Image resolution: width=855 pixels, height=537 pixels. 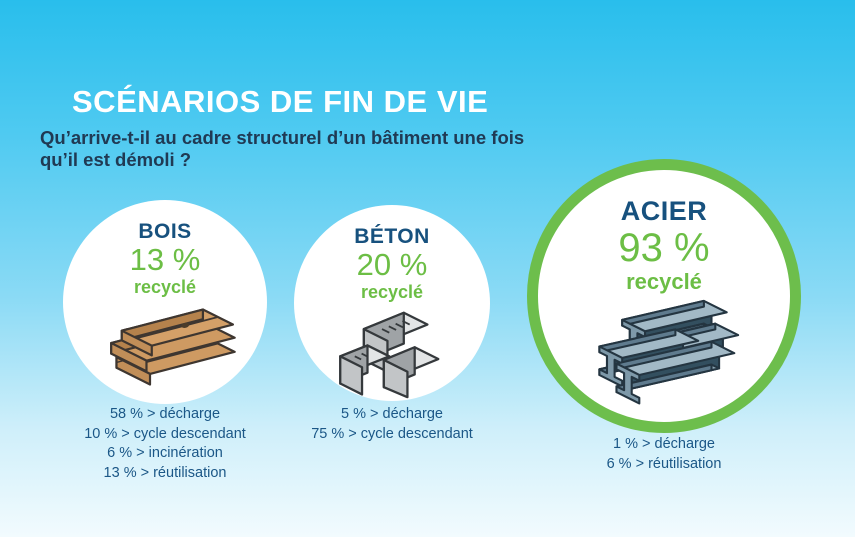 I want to click on steel-beams-icon, so click(x=669, y=352).